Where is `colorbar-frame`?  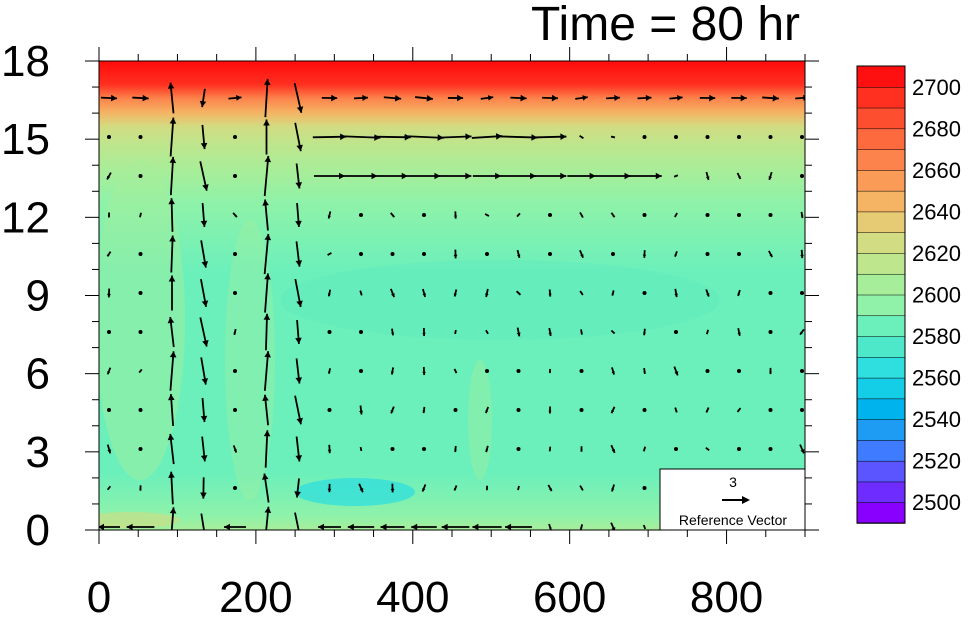
colorbar-frame is located at coordinates (881, 294).